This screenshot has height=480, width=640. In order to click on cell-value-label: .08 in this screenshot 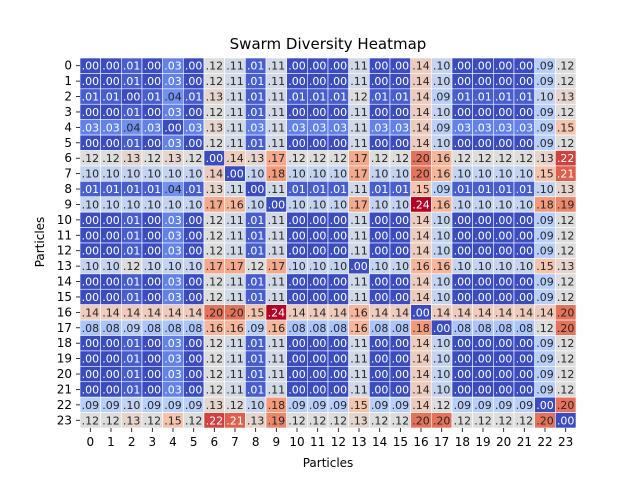, I will do `click(173, 328)`.